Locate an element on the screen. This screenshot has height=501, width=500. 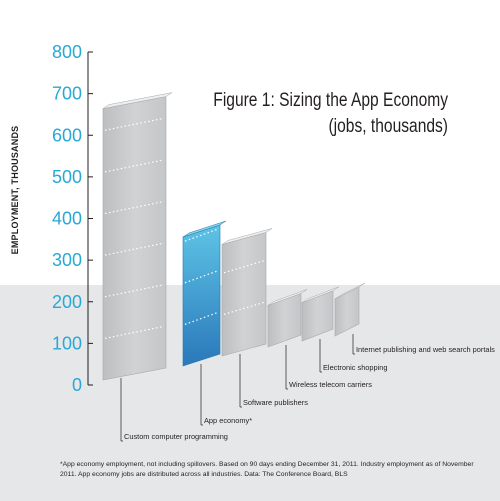
y-tick-label: 600 is located at coordinates (67, 135).